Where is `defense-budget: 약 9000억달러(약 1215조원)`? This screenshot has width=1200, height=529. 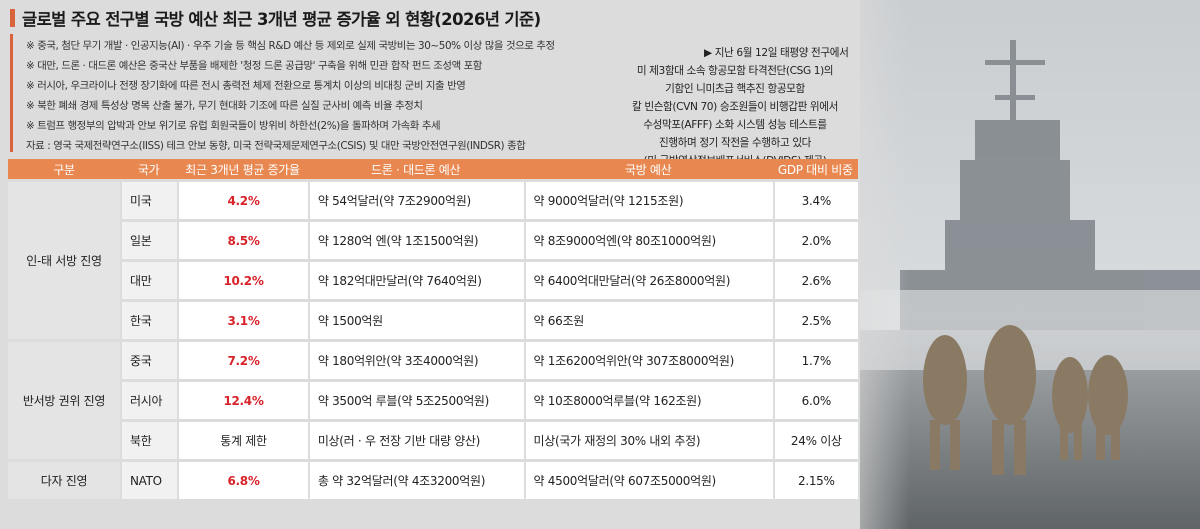
defense-budget: 약 9000억달러(약 1215조원) is located at coordinates (648, 200).